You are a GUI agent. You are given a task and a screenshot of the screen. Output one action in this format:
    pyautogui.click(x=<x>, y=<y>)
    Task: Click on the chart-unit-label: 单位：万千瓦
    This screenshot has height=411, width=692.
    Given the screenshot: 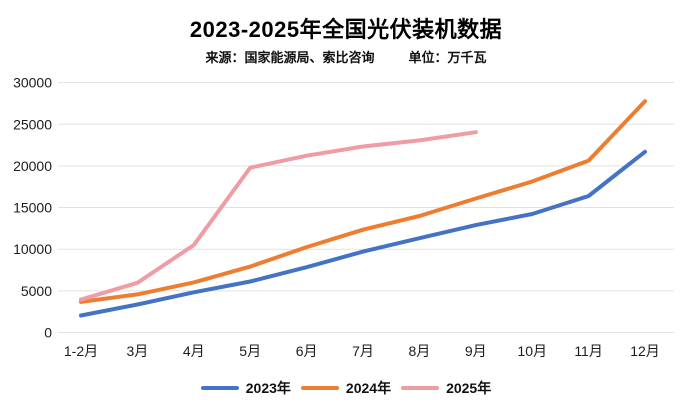 What is the action you would take?
    pyautogui.click(x=447, y=57)
    